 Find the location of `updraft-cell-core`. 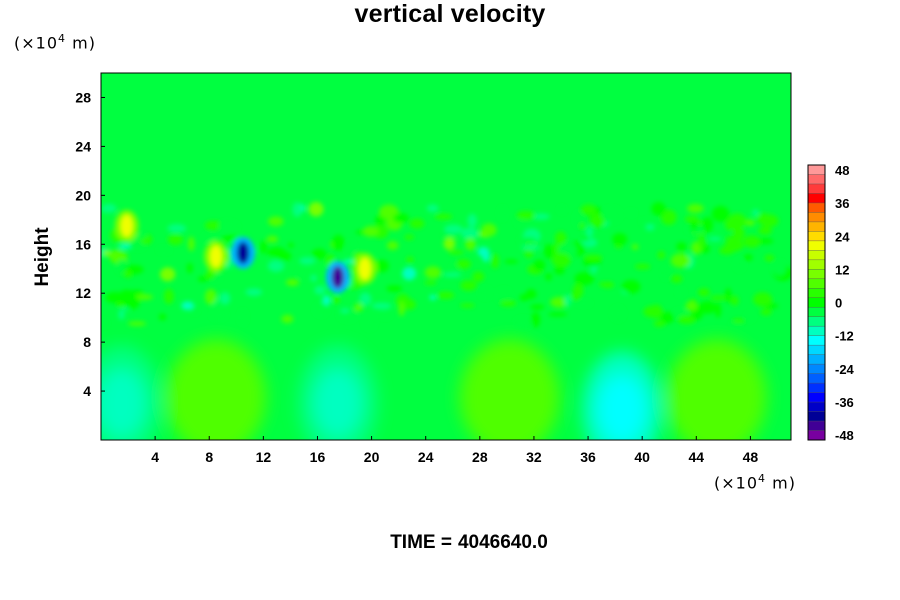

updraft-cell-core is located at coordinates (509, 397).